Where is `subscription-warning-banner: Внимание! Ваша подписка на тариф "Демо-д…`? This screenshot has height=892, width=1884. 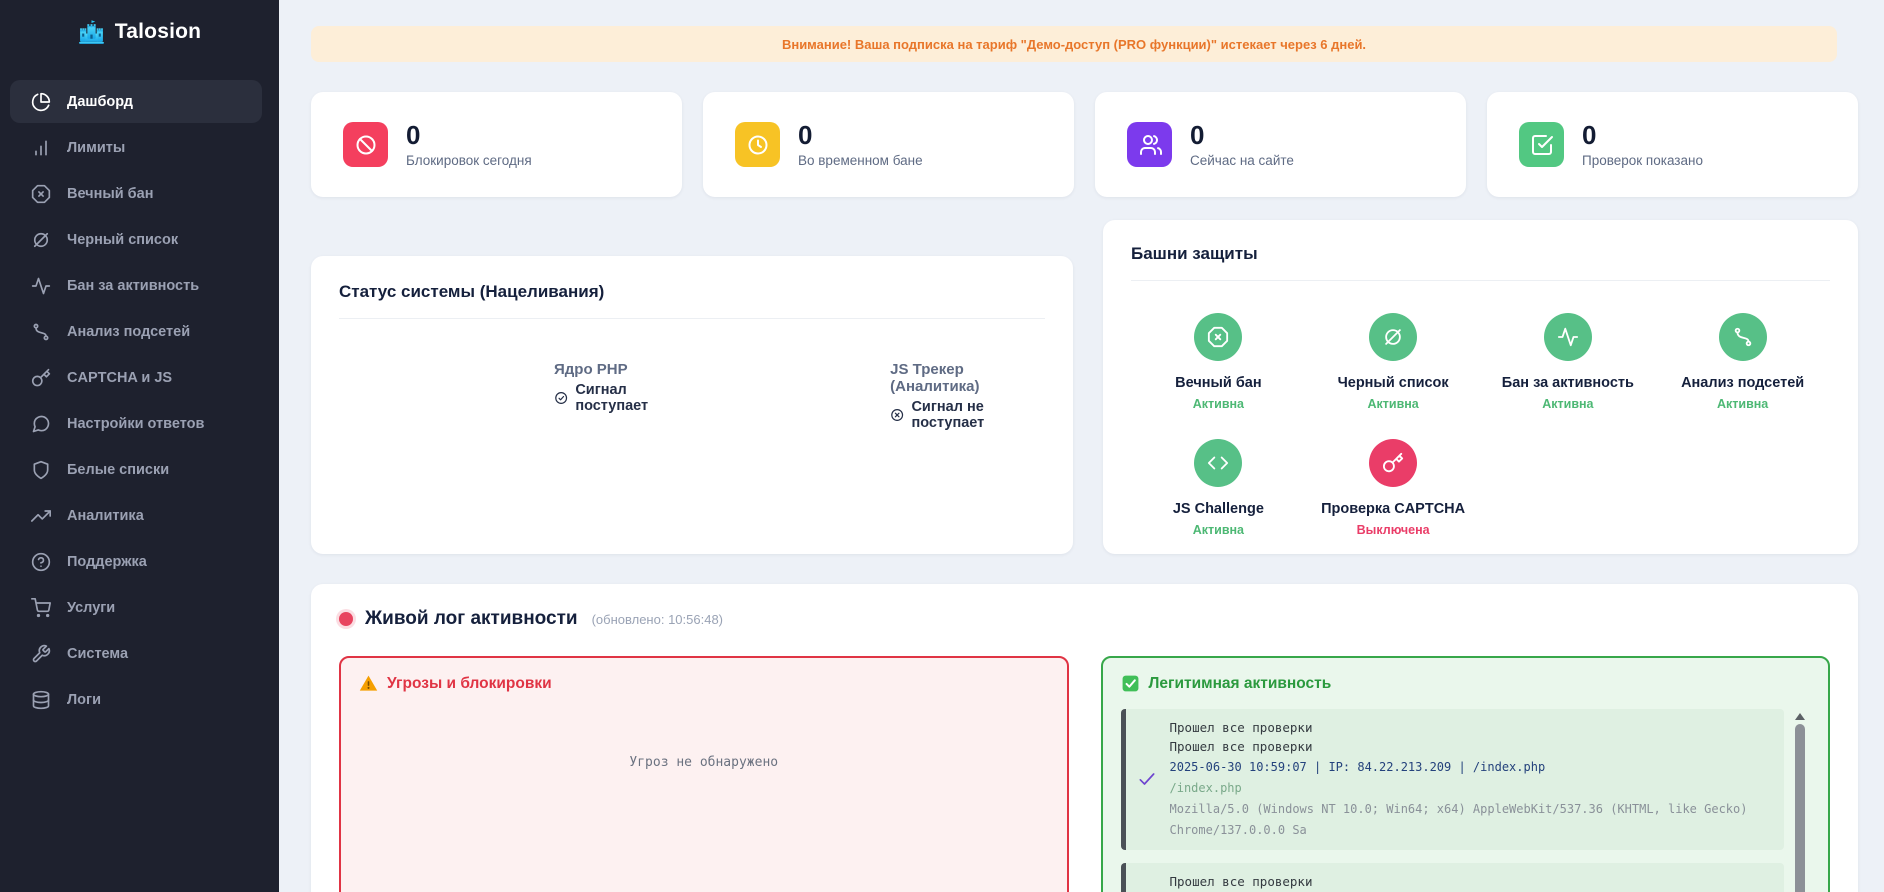
subscription-warning-banner: Внимание! Ваша подписка на тариф "Демо-д… is located at coordinates (1074, 44).